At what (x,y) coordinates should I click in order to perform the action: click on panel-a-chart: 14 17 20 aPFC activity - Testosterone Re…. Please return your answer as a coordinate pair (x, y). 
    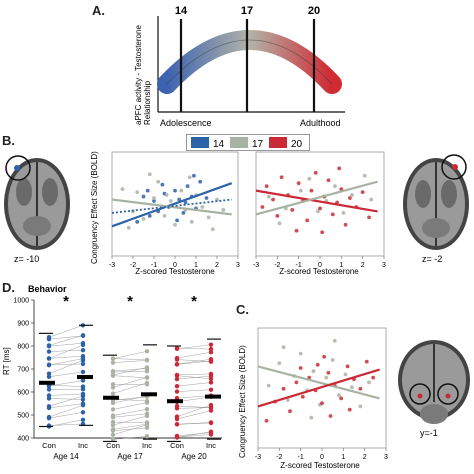
    Looking at the image, I should click on (239, 66).